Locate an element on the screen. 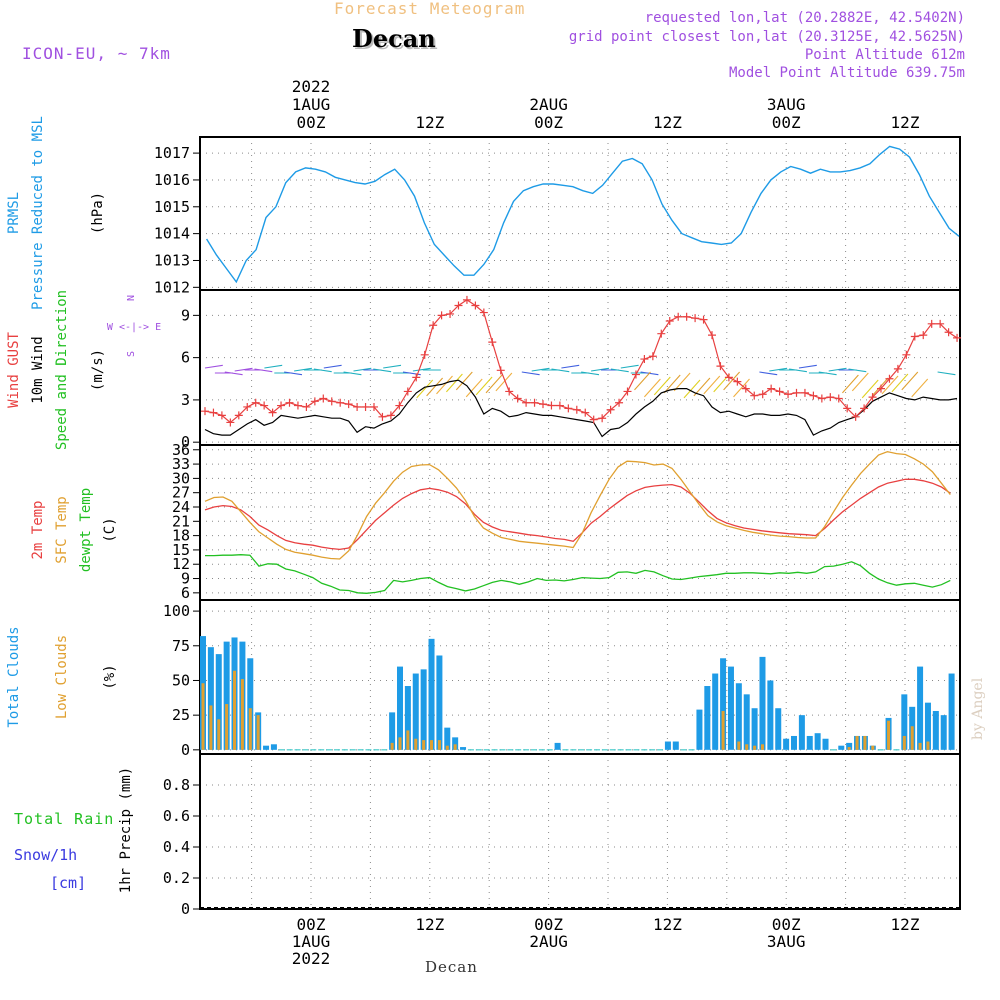  panel1-ytick-label-4: 1015 is located at coordinates (172, 207).